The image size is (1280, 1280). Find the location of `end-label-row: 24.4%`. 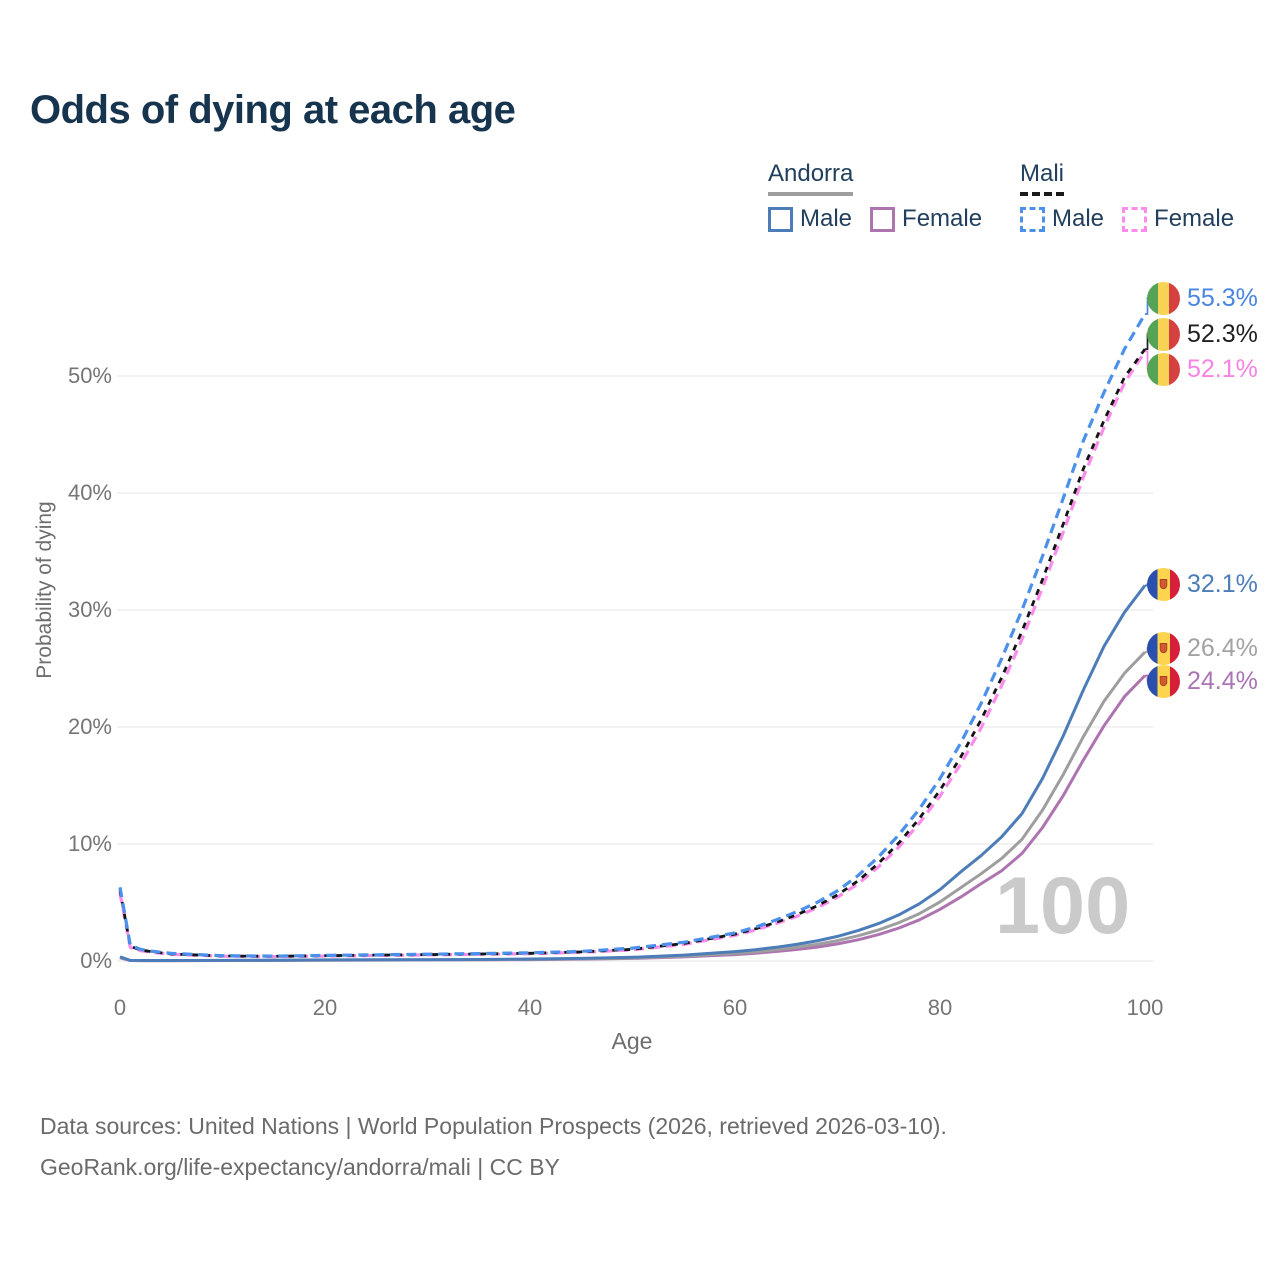

end-label-row: 24.4% is located at coordinates (1202, 681).